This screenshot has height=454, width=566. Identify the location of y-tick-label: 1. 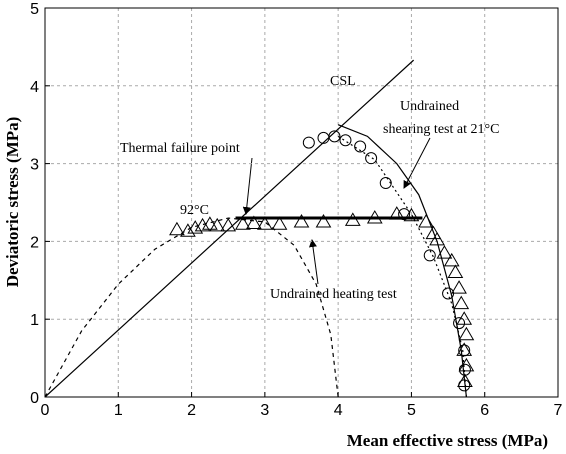
(34, 320).